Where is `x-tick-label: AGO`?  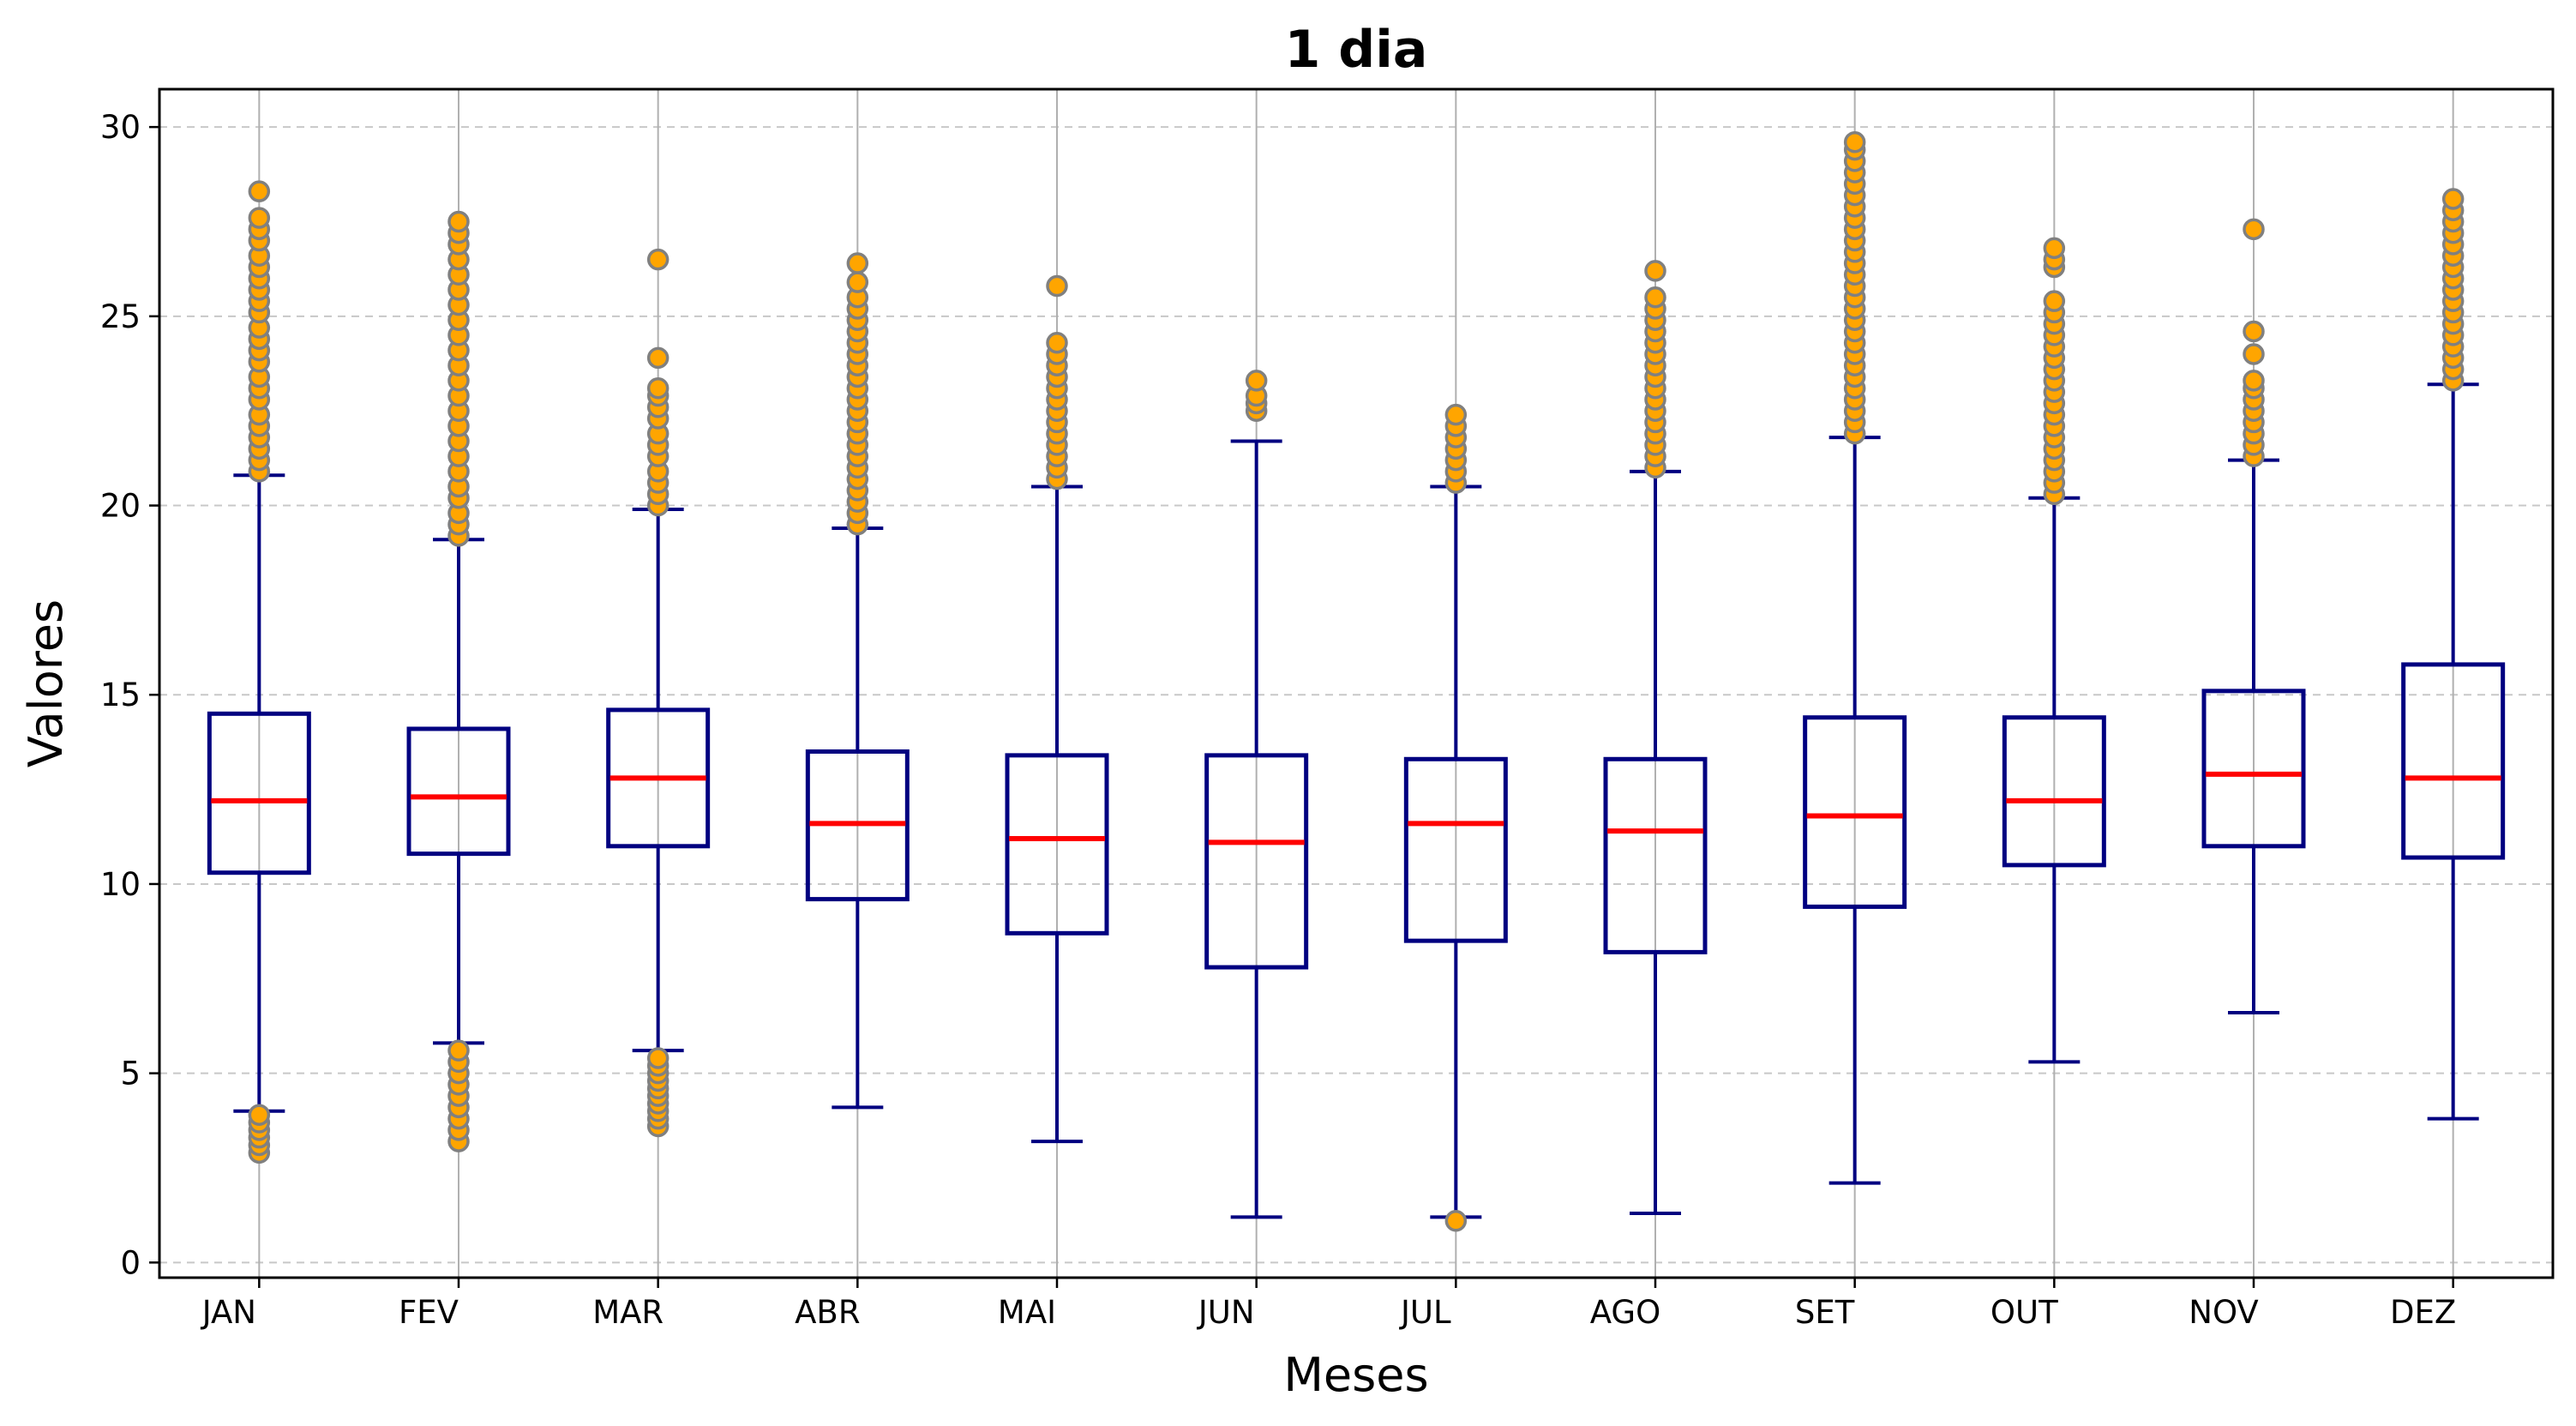 x-tick-label: AGO is located at coordinates (1625, 1313).